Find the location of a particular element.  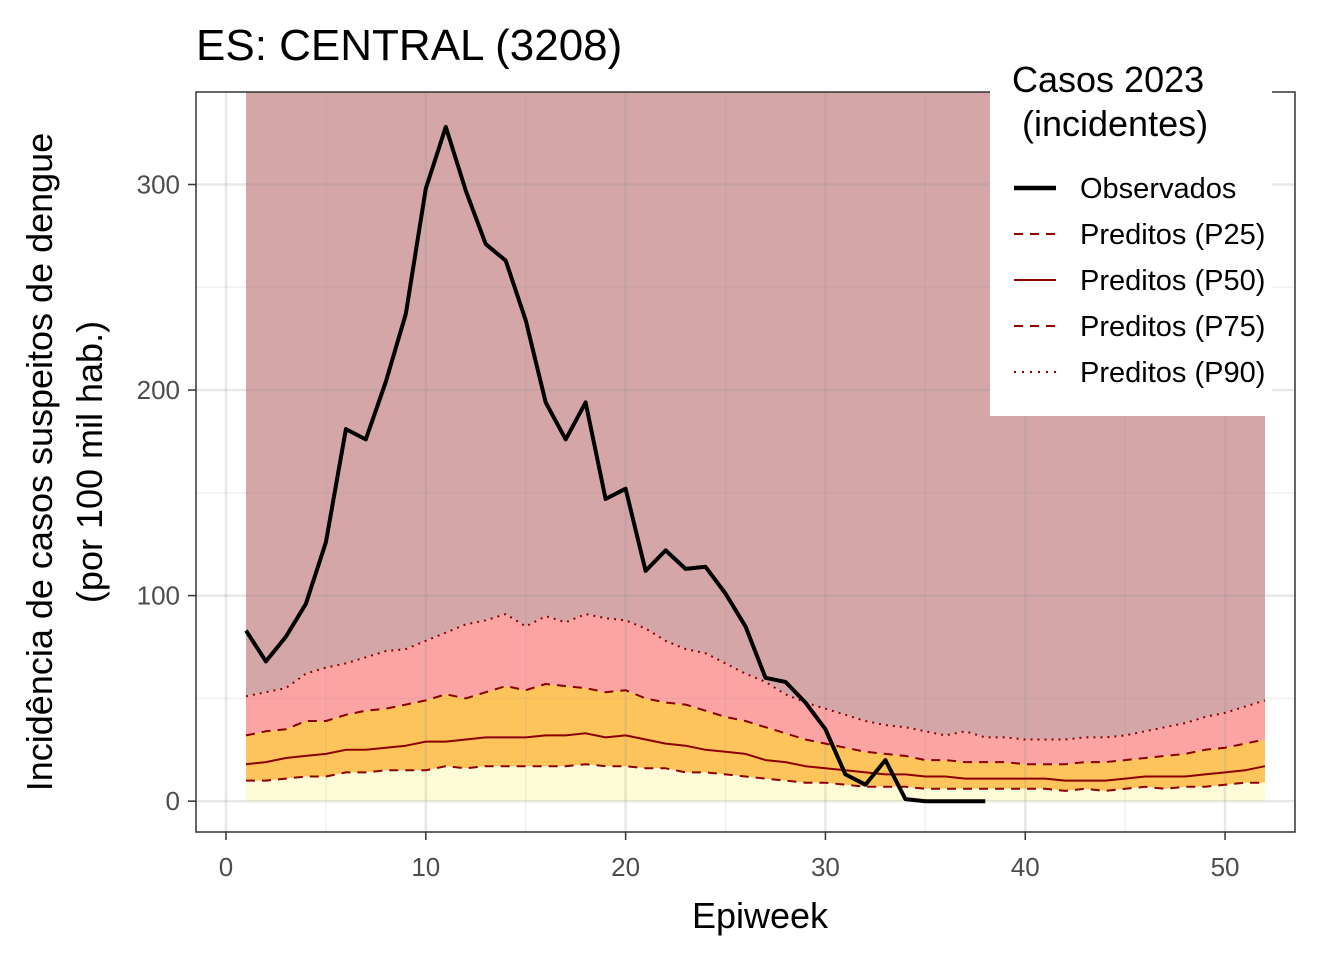

legend-label: Preditos (P90) is located at coordinates (1172, 373).